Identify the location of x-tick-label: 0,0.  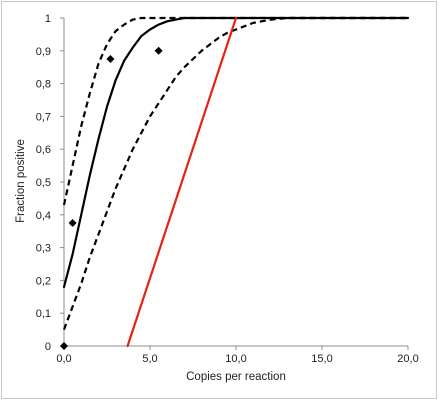
(63, 359).